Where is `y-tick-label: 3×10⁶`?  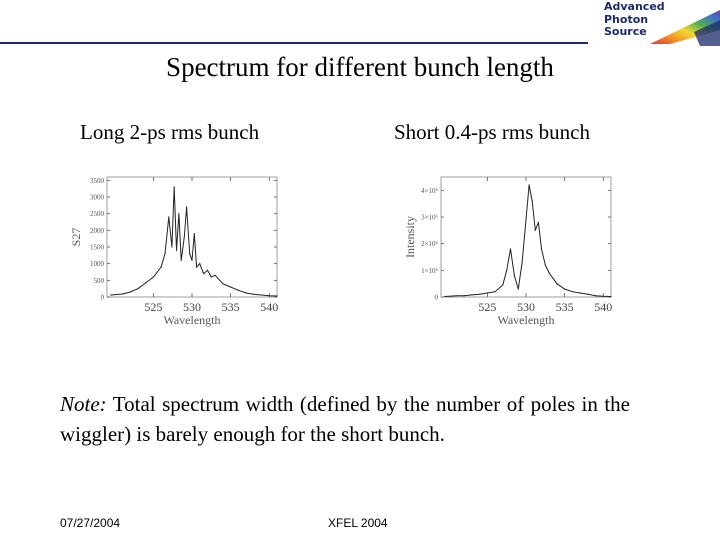 y-tick-label: 3×10⁶ is located at coordinates (429, 218).